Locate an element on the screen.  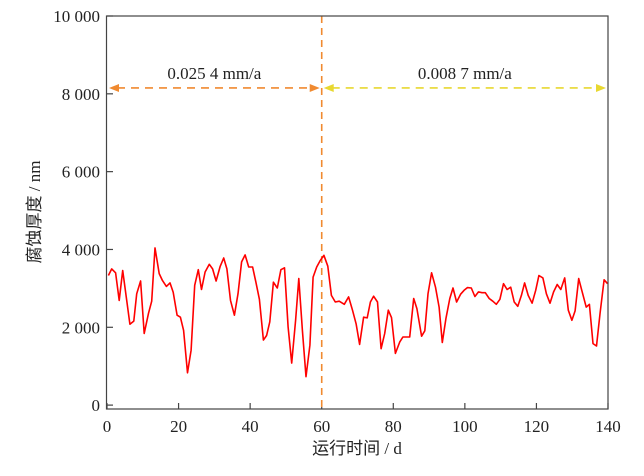
x-tick-label: 80 is located at coordinates (393, 426).